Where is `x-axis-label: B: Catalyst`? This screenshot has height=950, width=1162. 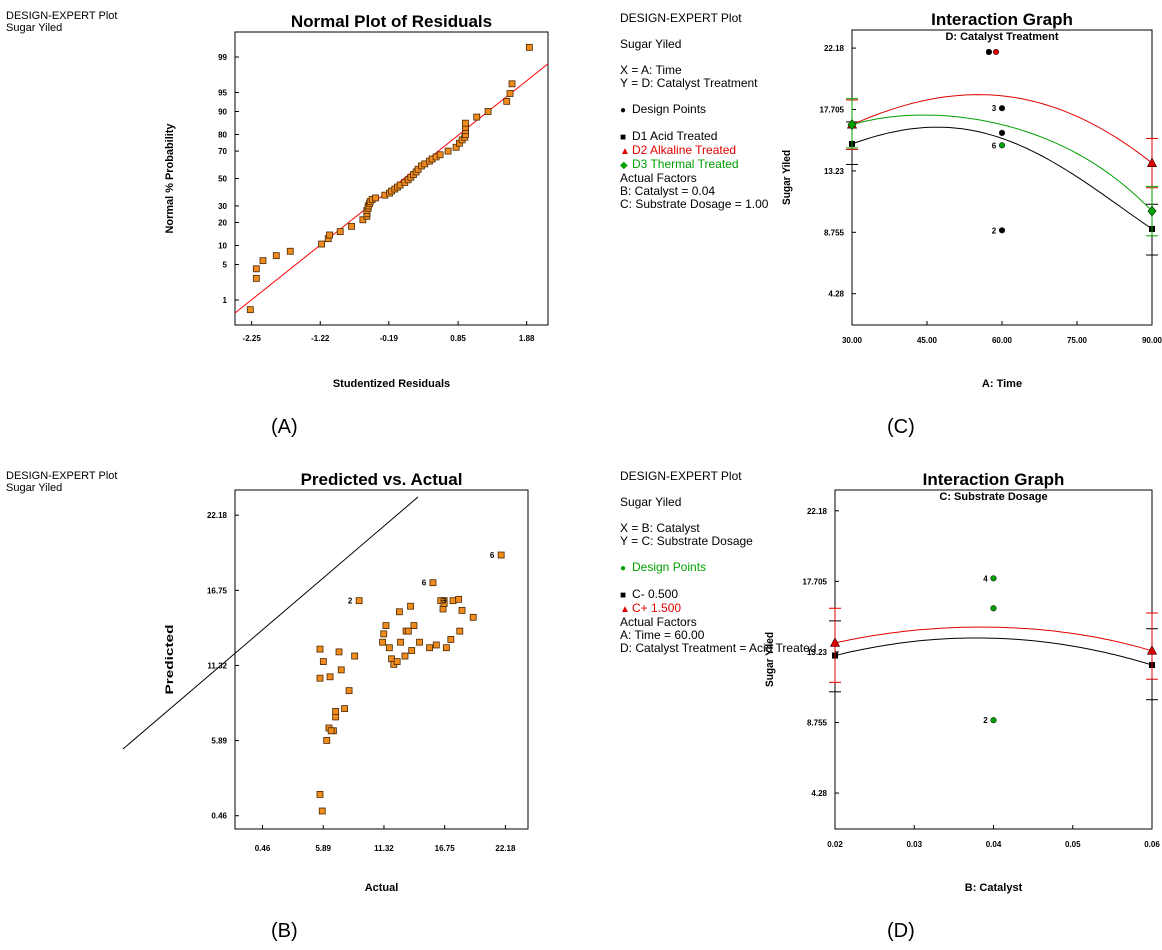
x-axis-label: B: Catalyst is located at coordinates (994, 888).